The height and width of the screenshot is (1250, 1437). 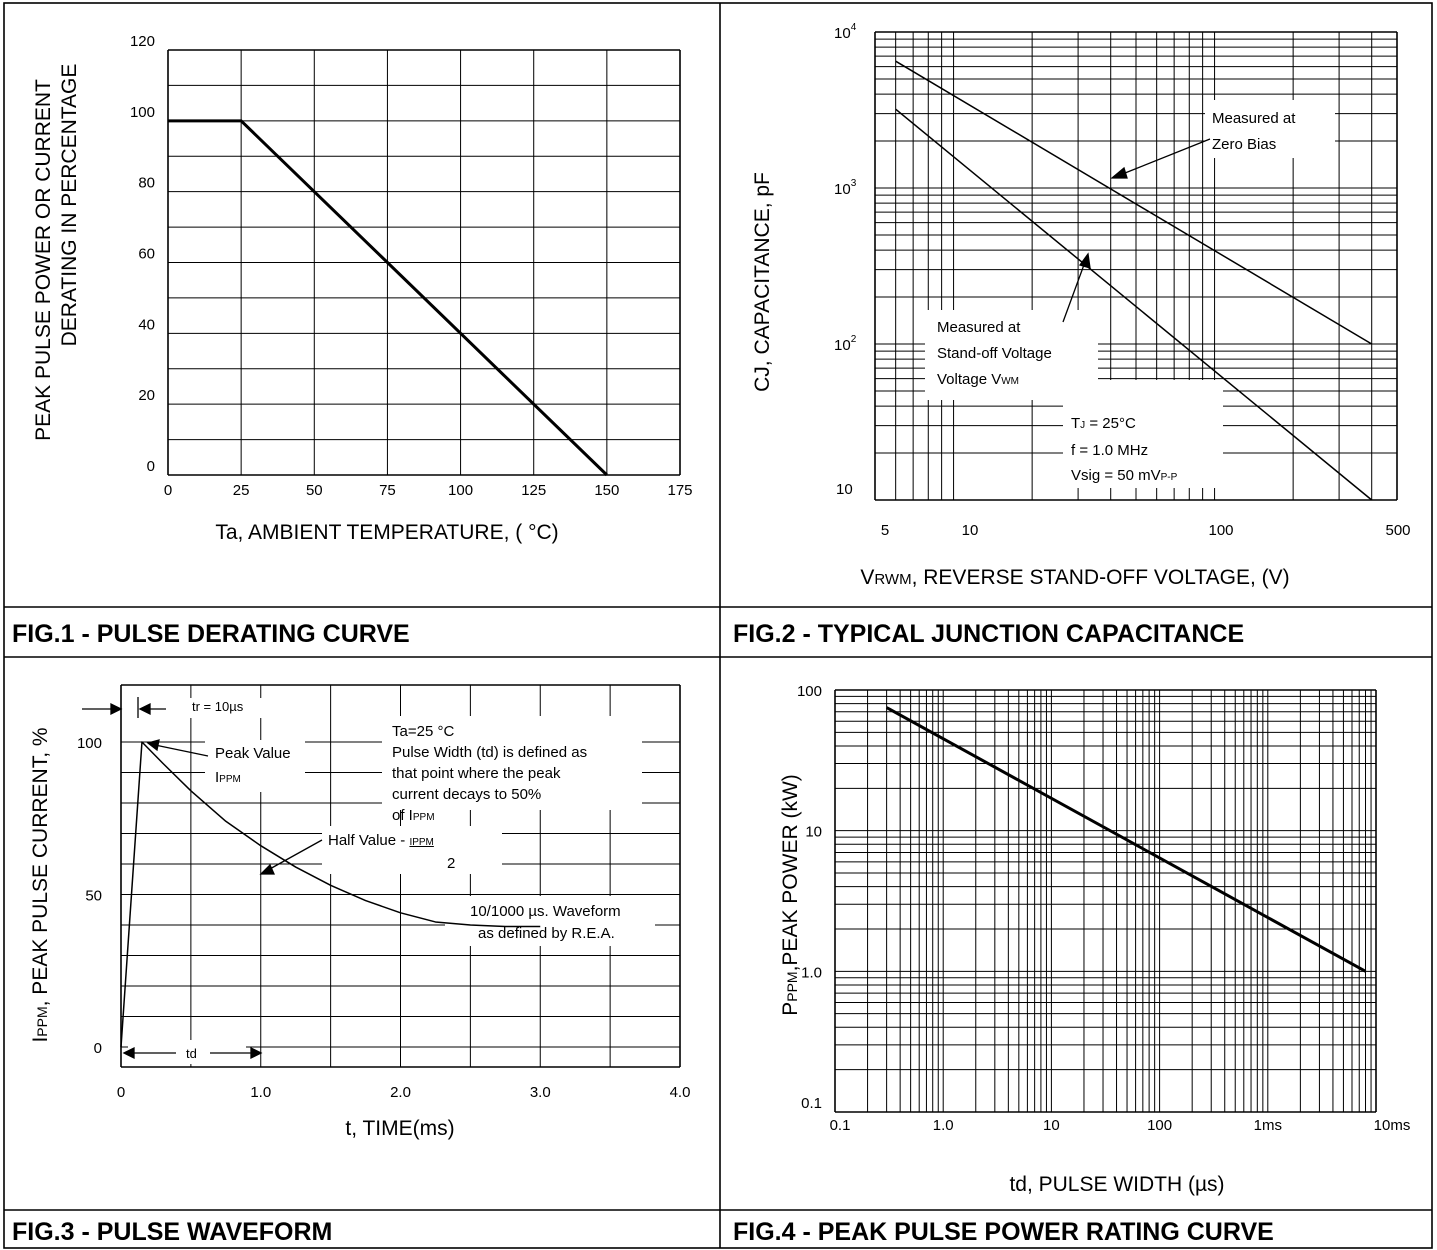 What do you see at coordinates (679, 490) in the screenshot?
I see `fig1-x-tick-label: 175` at bounding box center [679, 490].